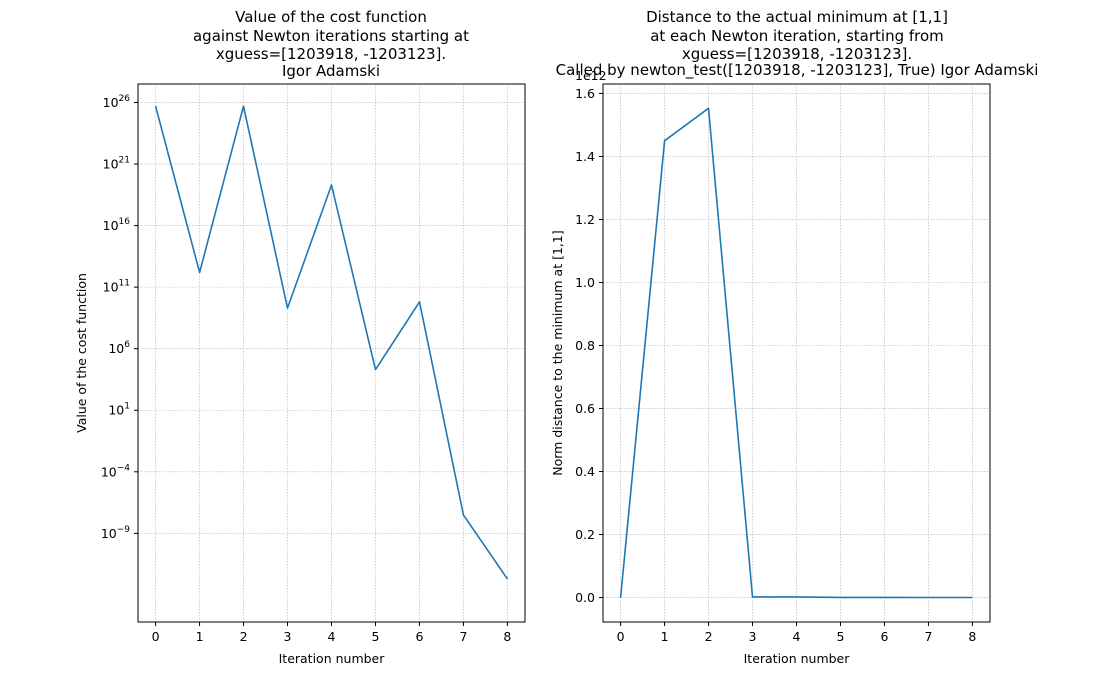 This screenshot has width=1100, height=700. Describe the element at coordinates (585, 345) in the screenshot. I see `right-y-tick-label: 0.8` at that location.